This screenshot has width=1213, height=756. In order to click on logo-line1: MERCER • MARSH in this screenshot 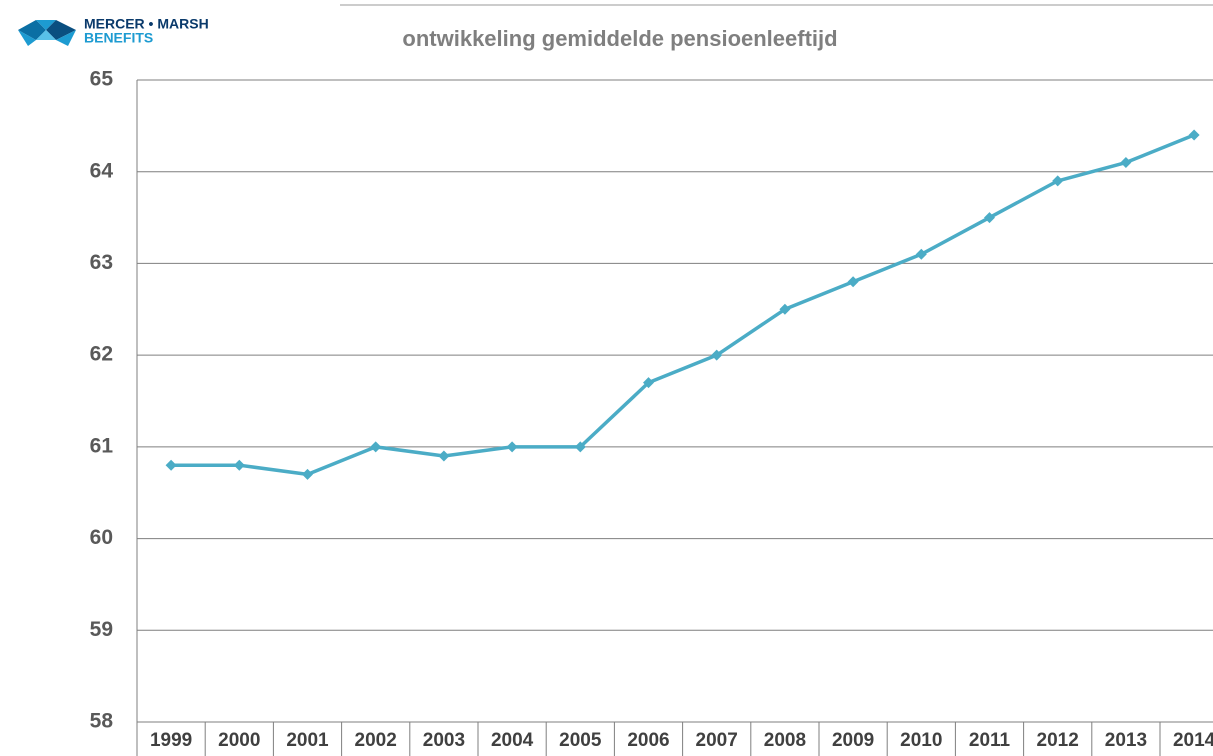, I will do `click(146, 24)`.